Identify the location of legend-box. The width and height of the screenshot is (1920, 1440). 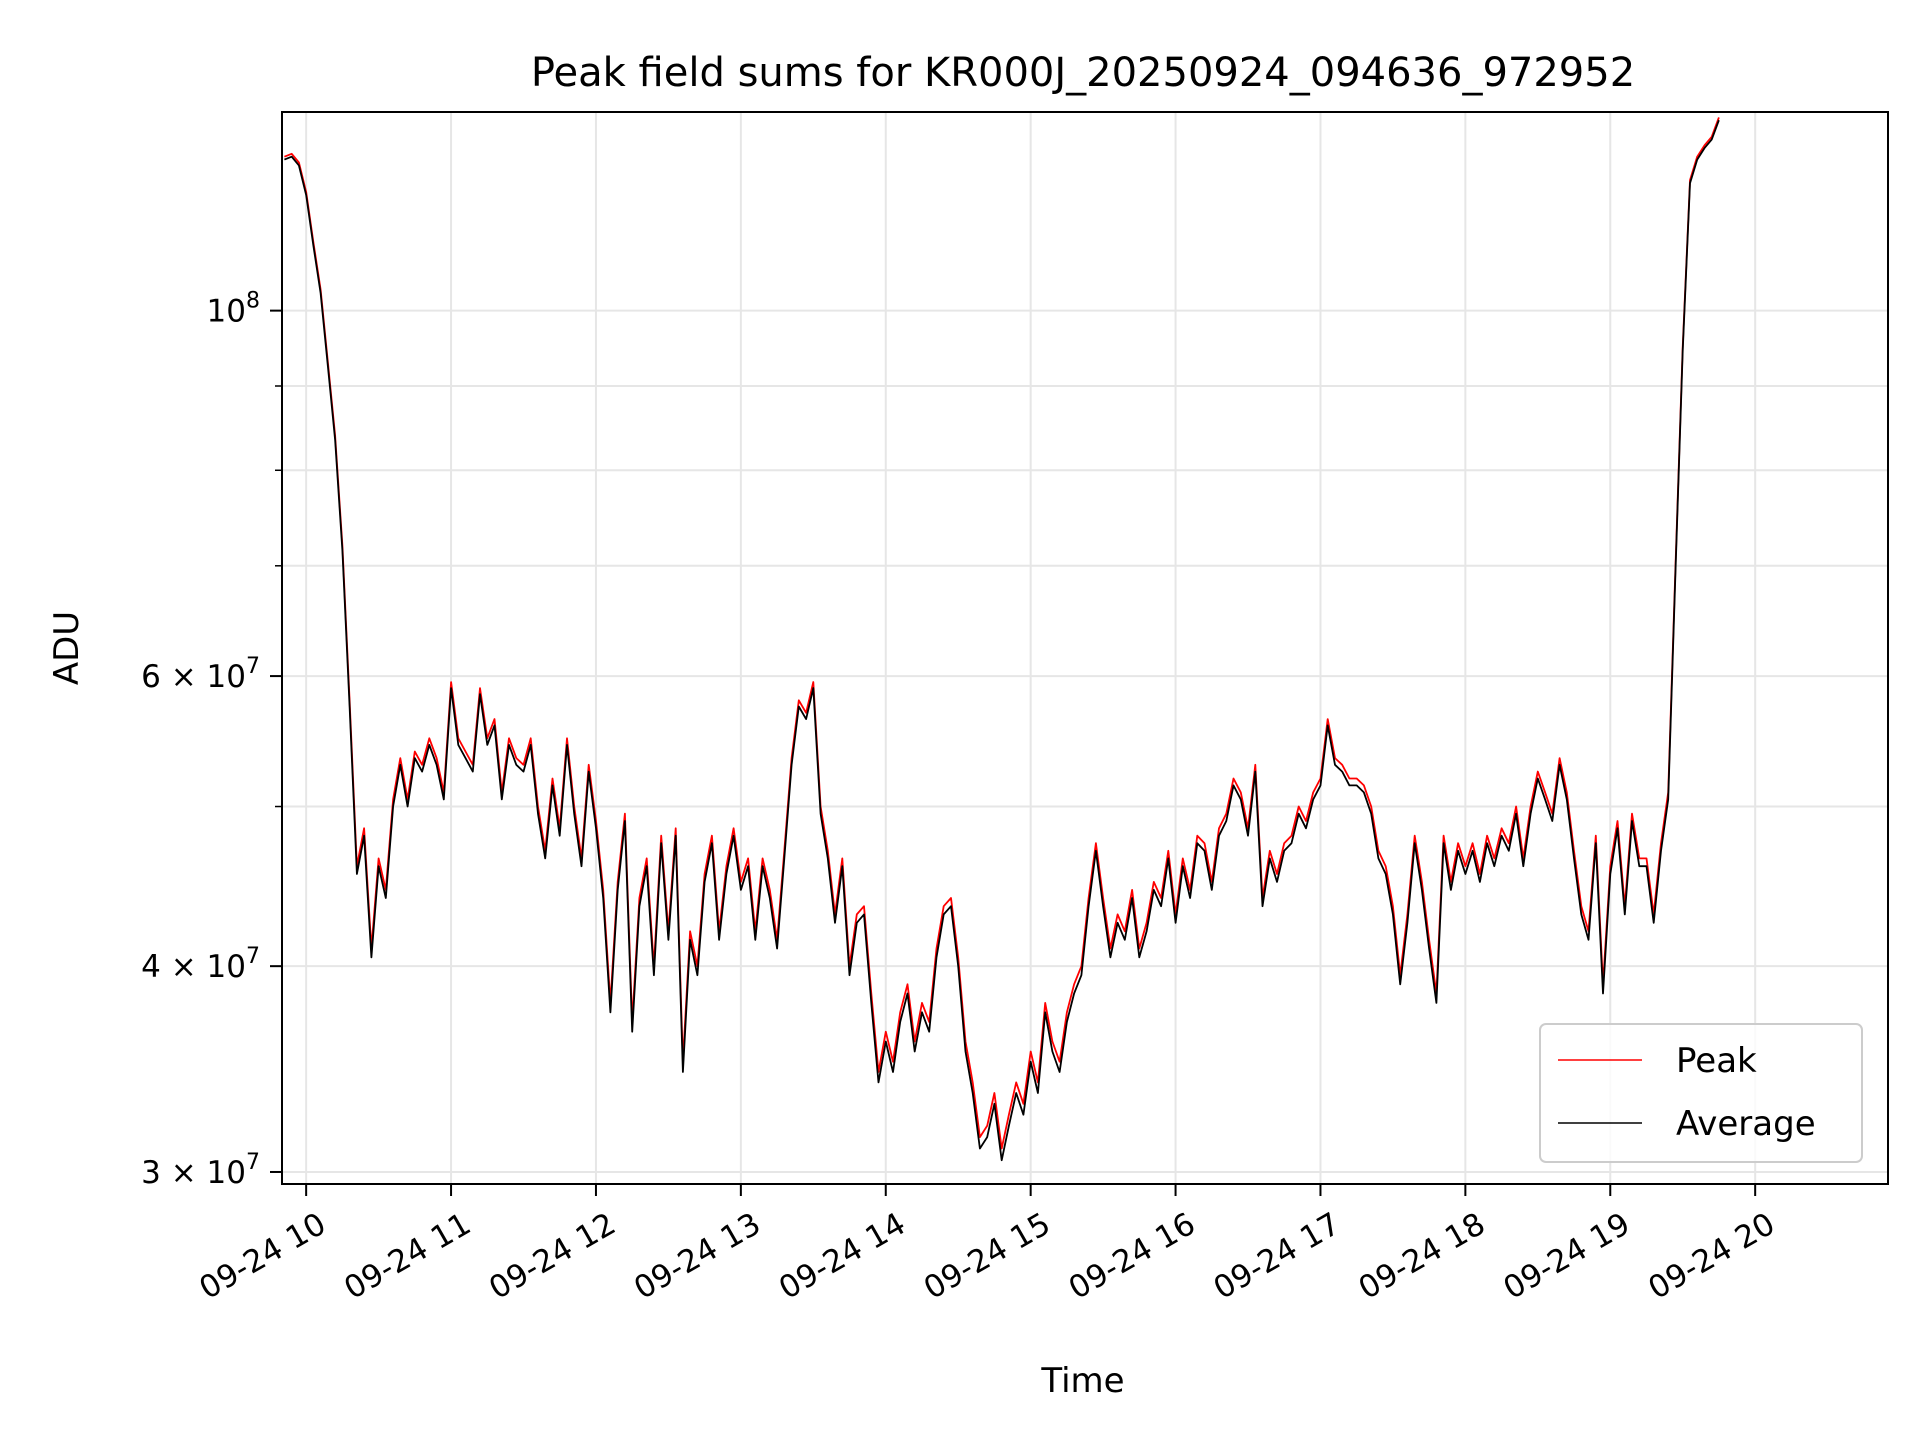
(1701, 1093).